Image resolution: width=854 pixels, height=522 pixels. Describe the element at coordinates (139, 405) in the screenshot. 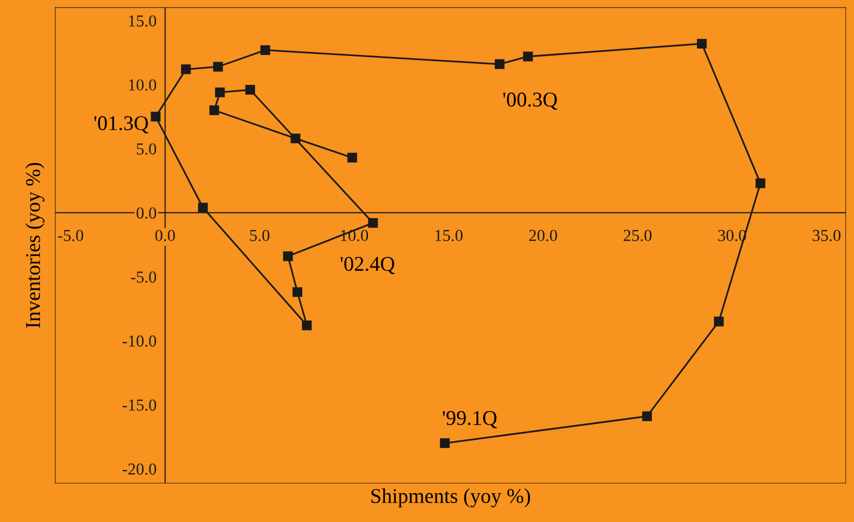

I see `y-tick-label: -15.0` at that location.